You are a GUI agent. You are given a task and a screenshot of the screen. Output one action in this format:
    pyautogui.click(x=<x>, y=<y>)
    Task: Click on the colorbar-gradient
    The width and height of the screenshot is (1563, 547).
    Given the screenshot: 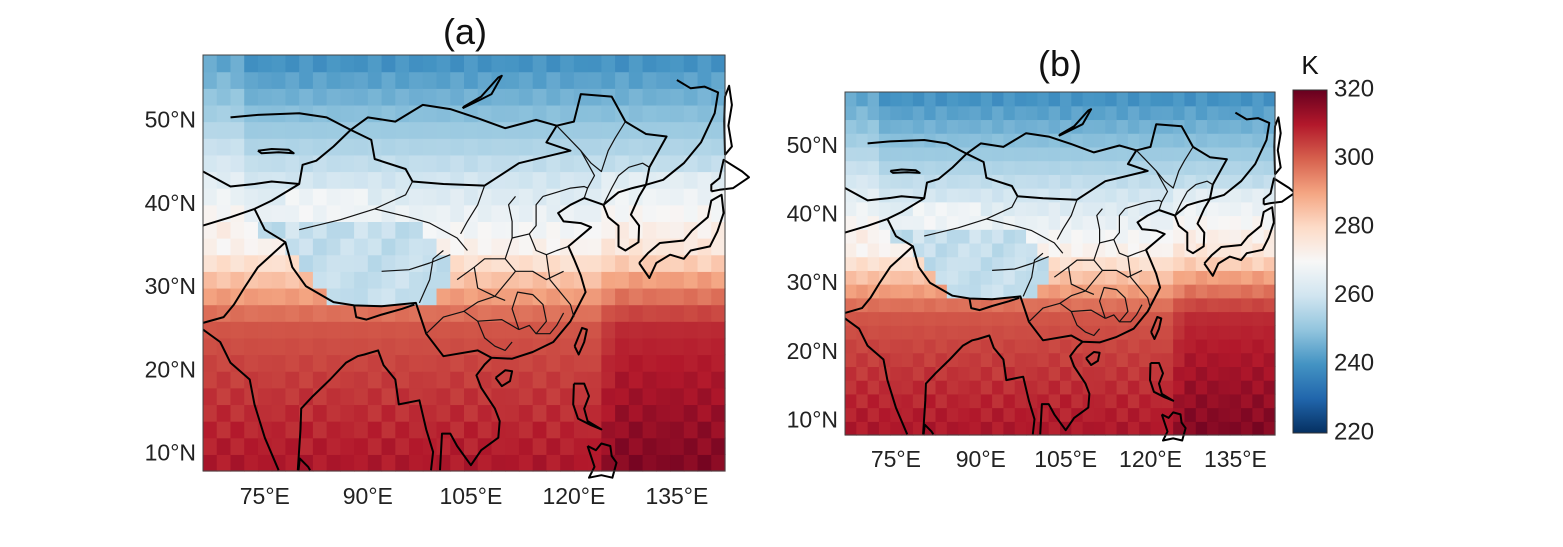 What is the action you would take?
    pyautogui.click(x=1310, y=261)
    